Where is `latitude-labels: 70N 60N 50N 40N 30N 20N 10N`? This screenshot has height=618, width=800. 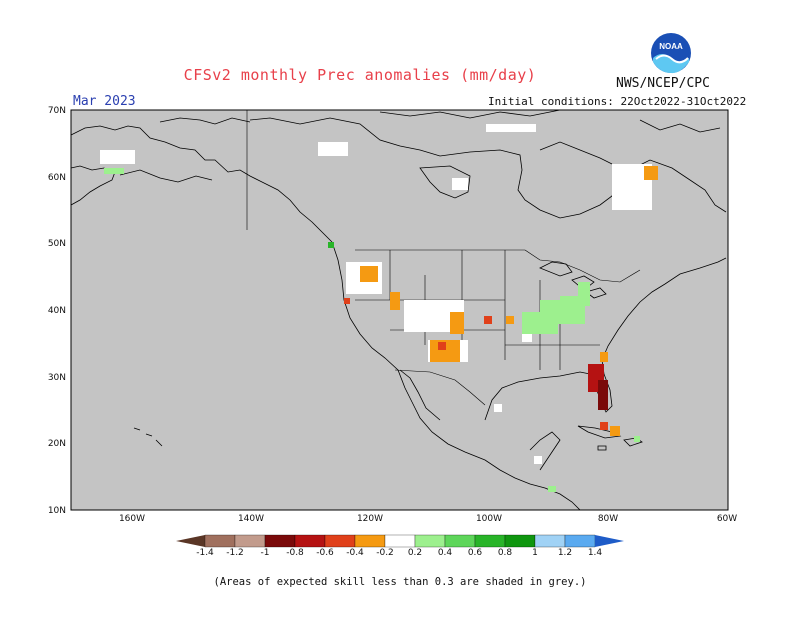
latitude-labels: 70N 60N 50N 40N 30N 20N 10N is located at coordinates (57, 311).